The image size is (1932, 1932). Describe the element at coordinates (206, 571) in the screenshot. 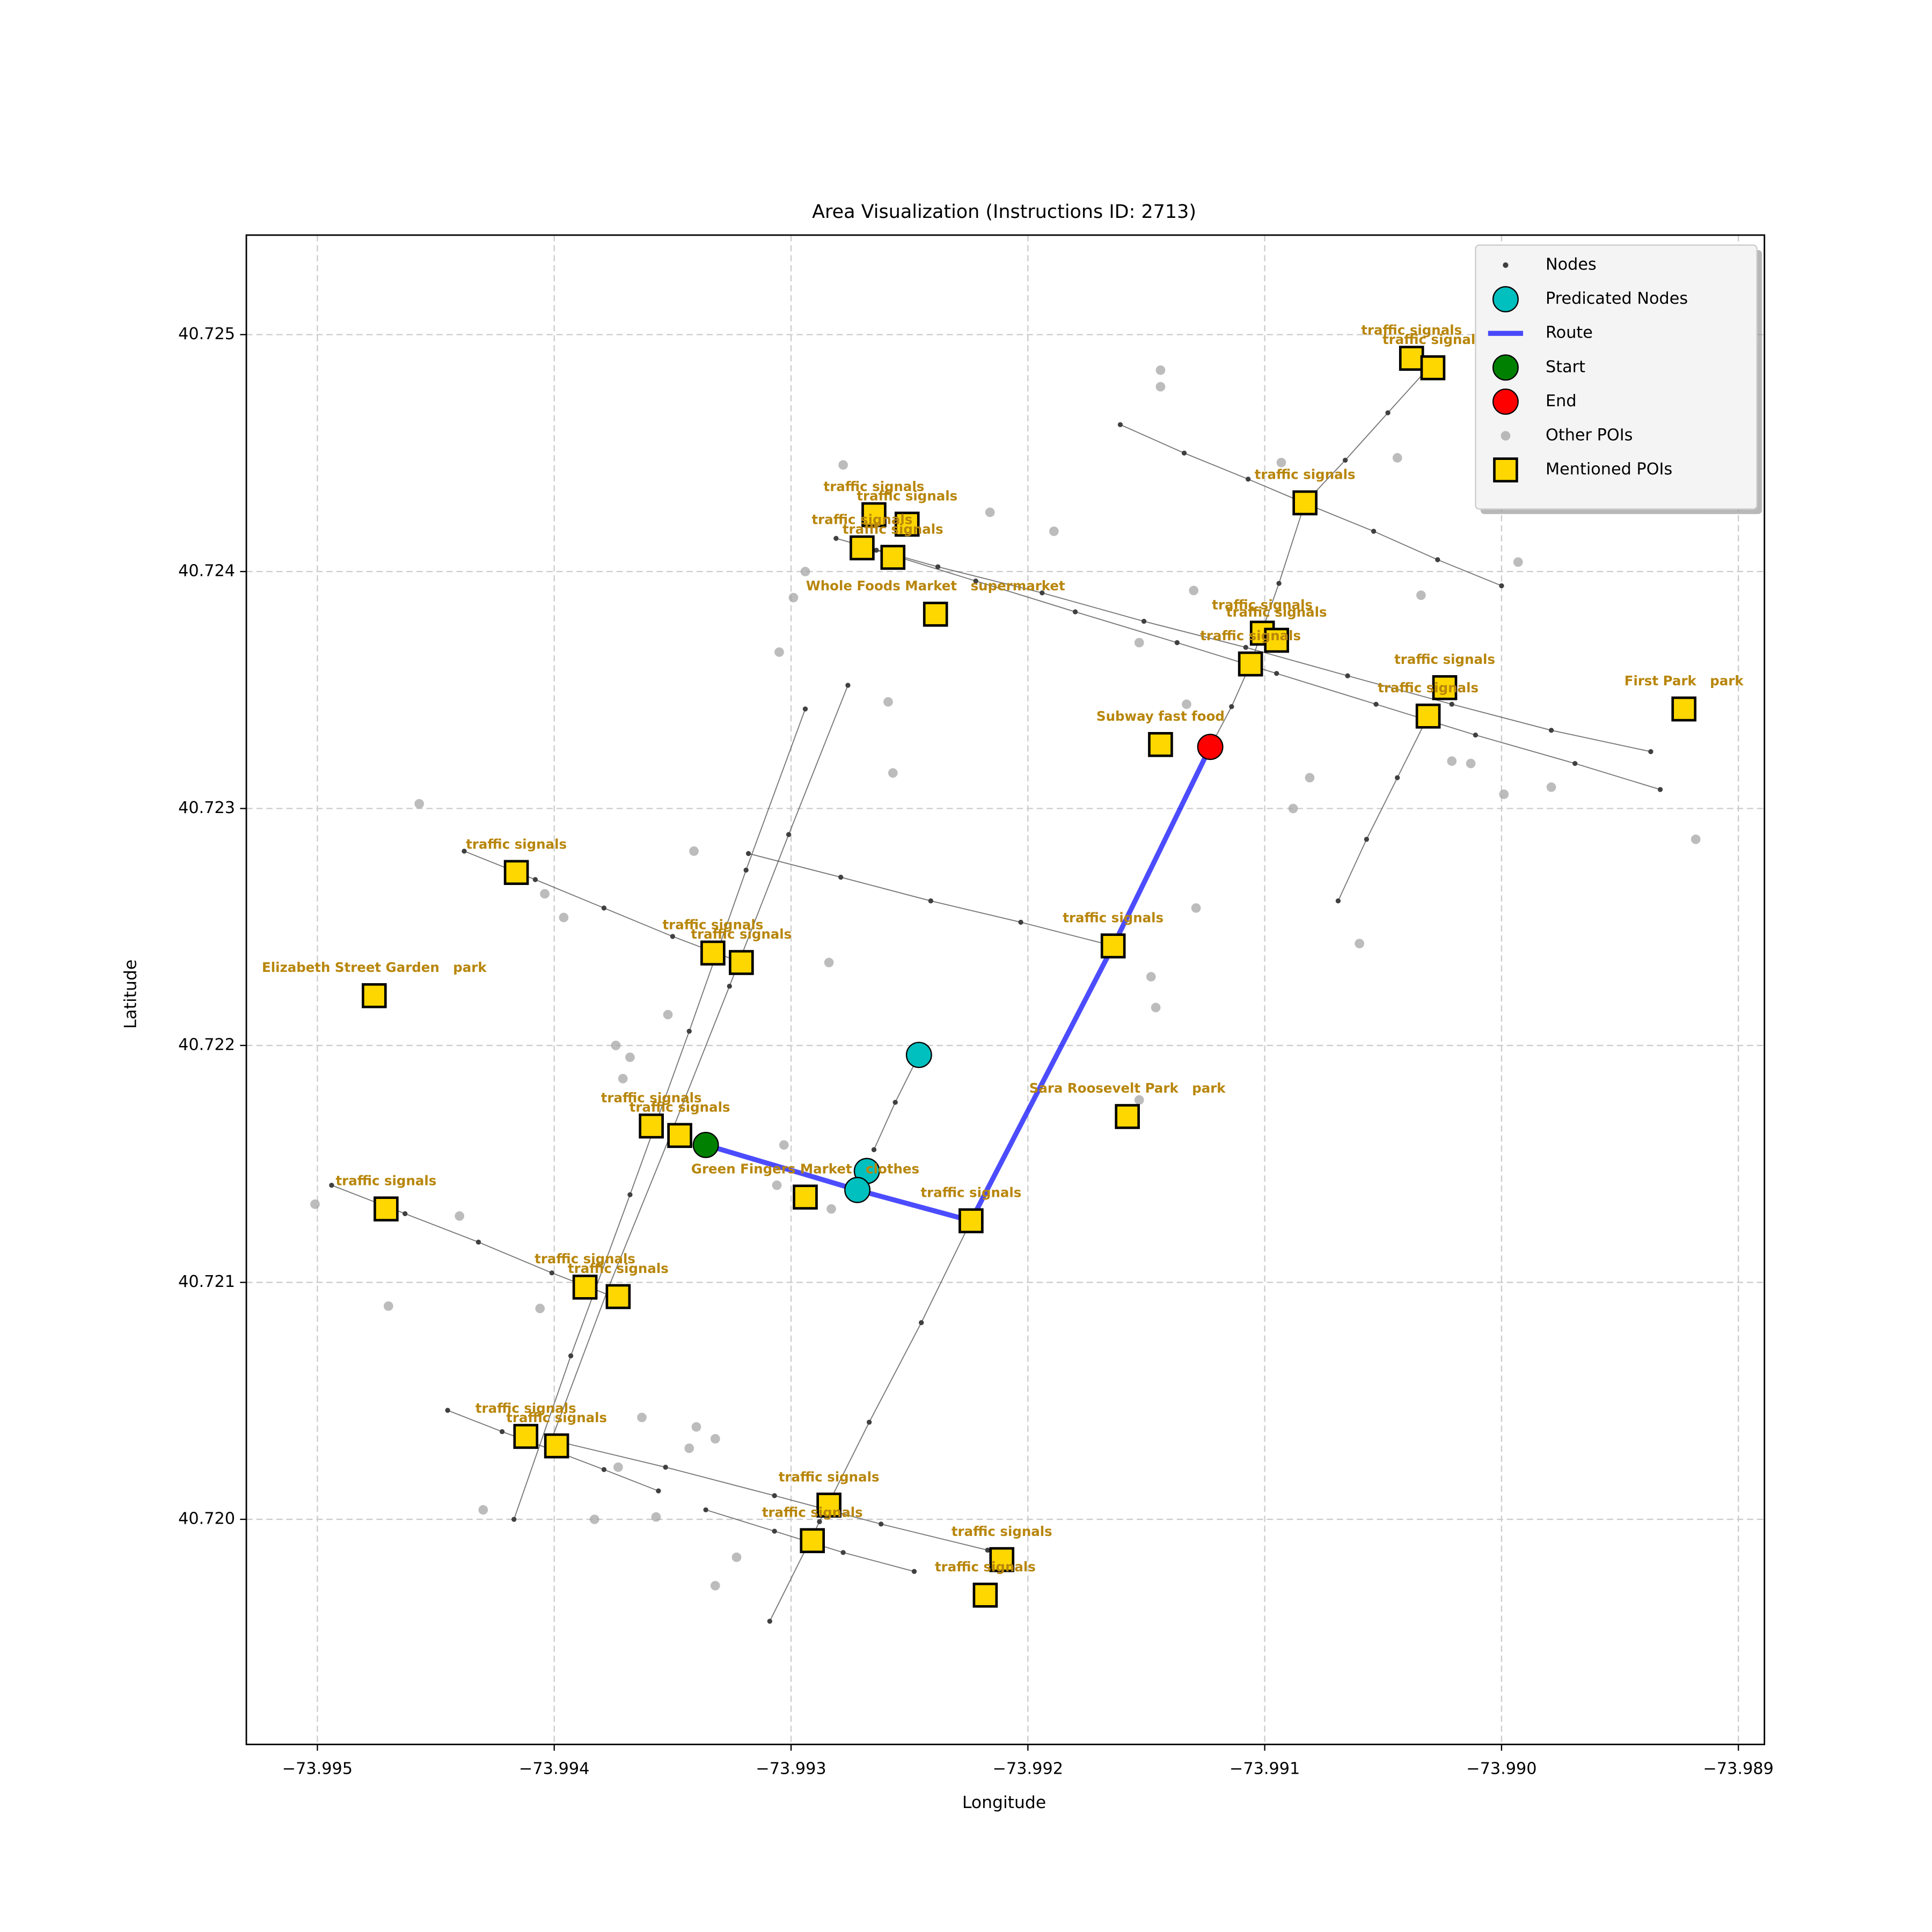

I see `y-tick-label: 40.724` at that location.